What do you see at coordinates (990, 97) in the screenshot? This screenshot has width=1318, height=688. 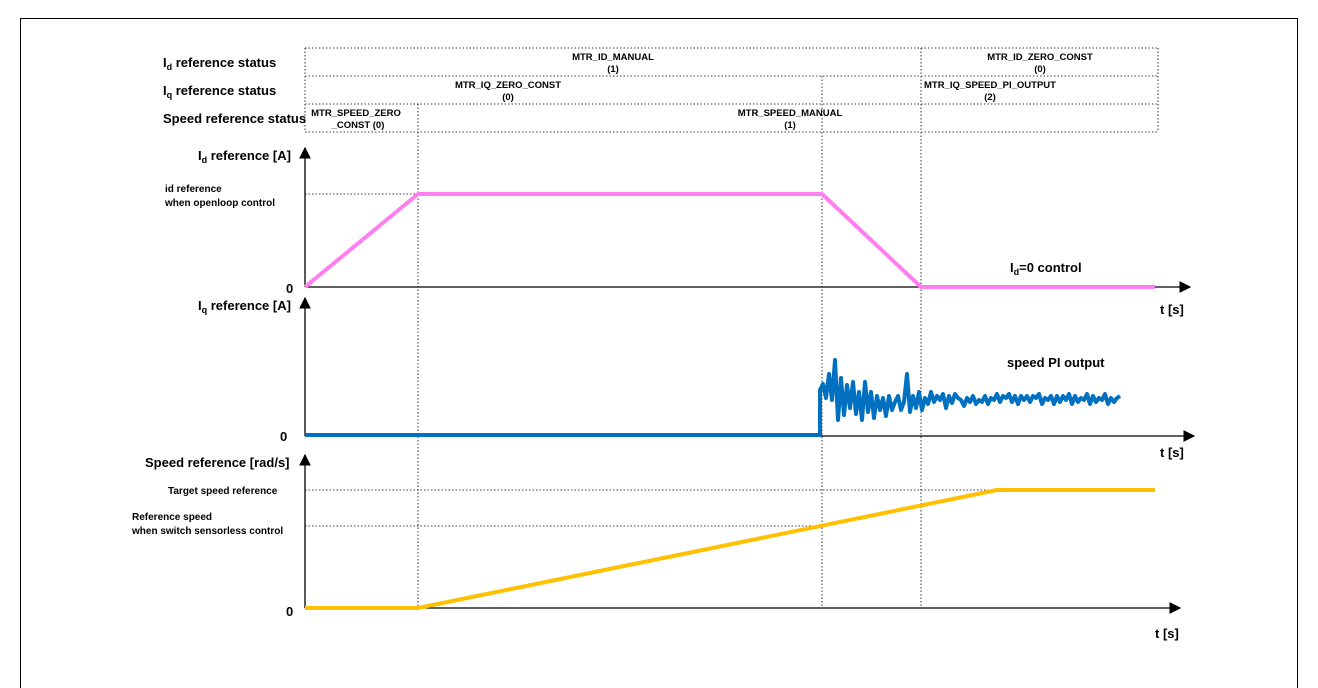 I see `iq-status-cell-2-value: (2)` at bounding box center [990, 97].